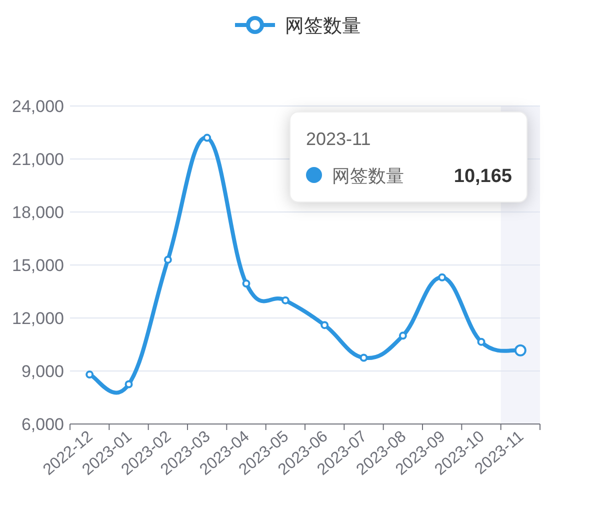 The height and width of the screenshot is (532, 600). Describe the element at coordinates (483, 176) in the screenshot. I see `annotation: 10,165` at that location.